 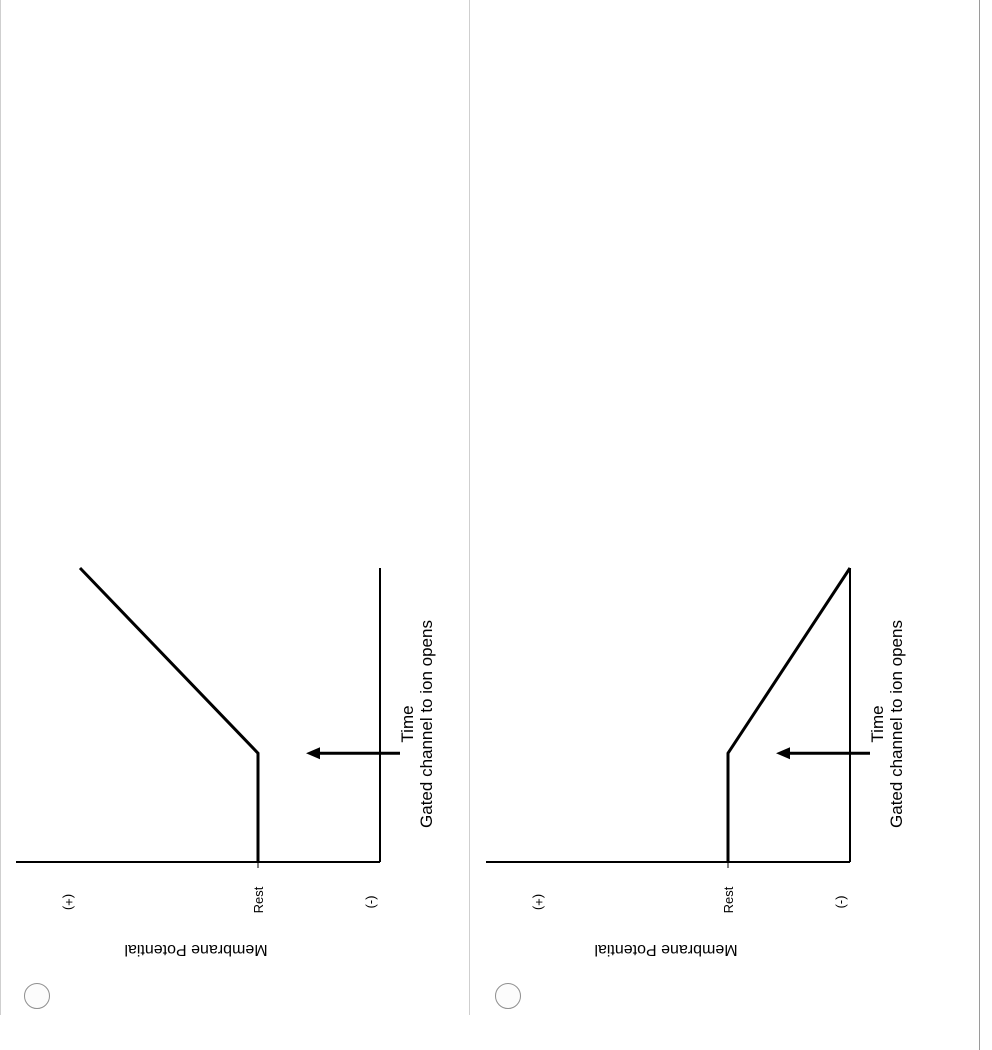 What do you see at coordinates (469, 507) in the screenshot?
I see `panel-divider` at bounding box center [469, 507].